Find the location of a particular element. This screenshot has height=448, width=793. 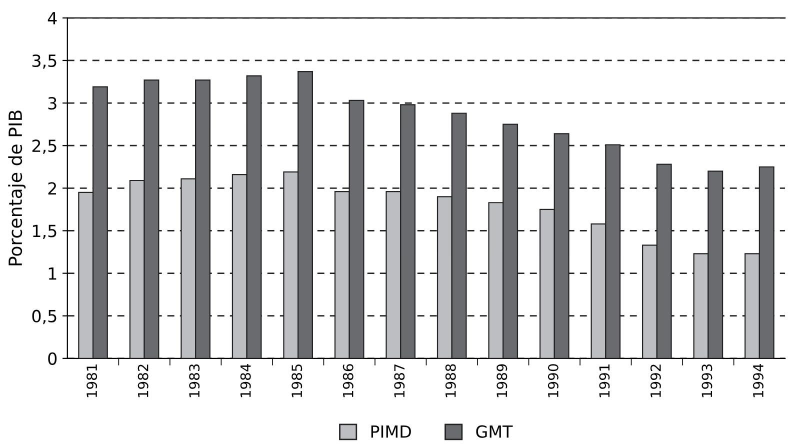

x-tick-label: 1982 is located at coordinates (143, 381).